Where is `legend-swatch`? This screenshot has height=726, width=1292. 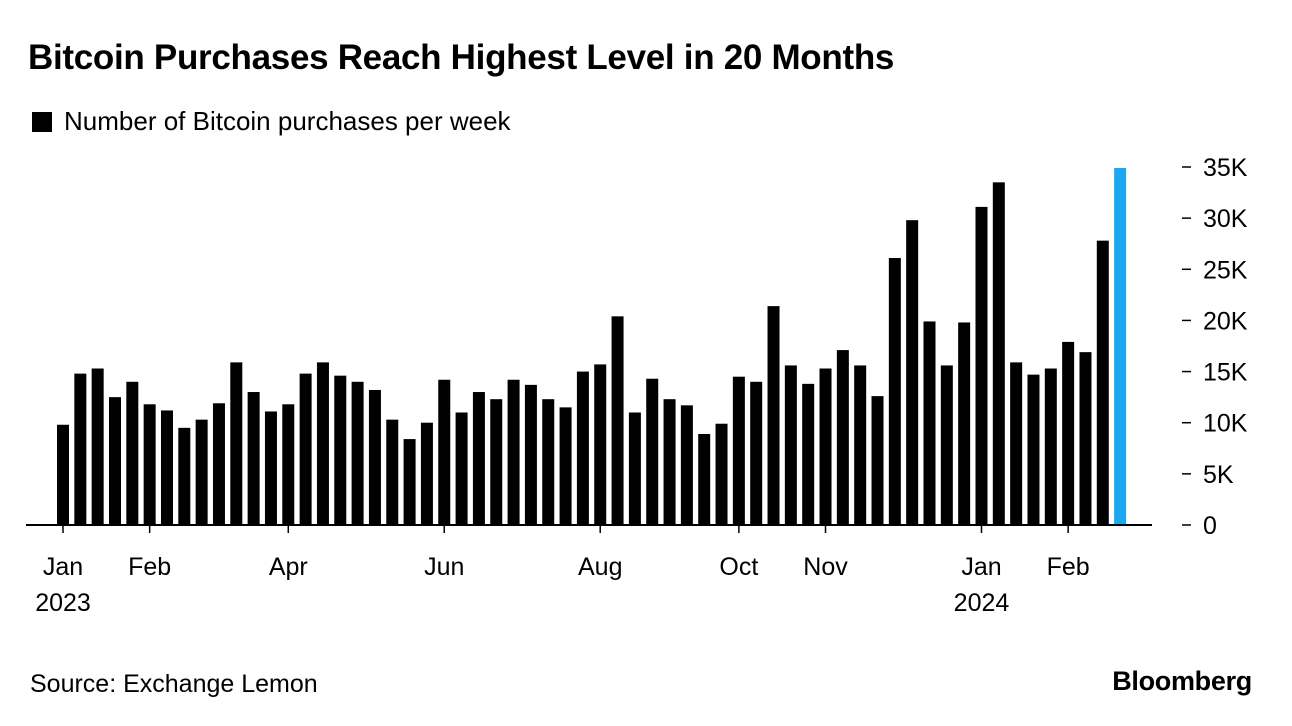
legend-swatch is located at coordinates (42, 121).